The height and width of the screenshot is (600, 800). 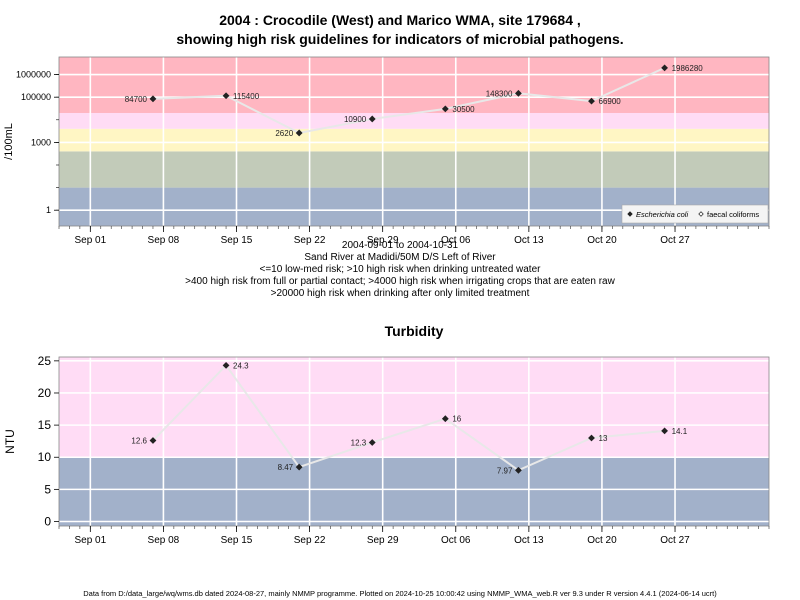 What do you see at coordinates (45, 393) in the screenshot?
I see `turbidity-y-tick-label: 20` at bounding box center [45, 393].